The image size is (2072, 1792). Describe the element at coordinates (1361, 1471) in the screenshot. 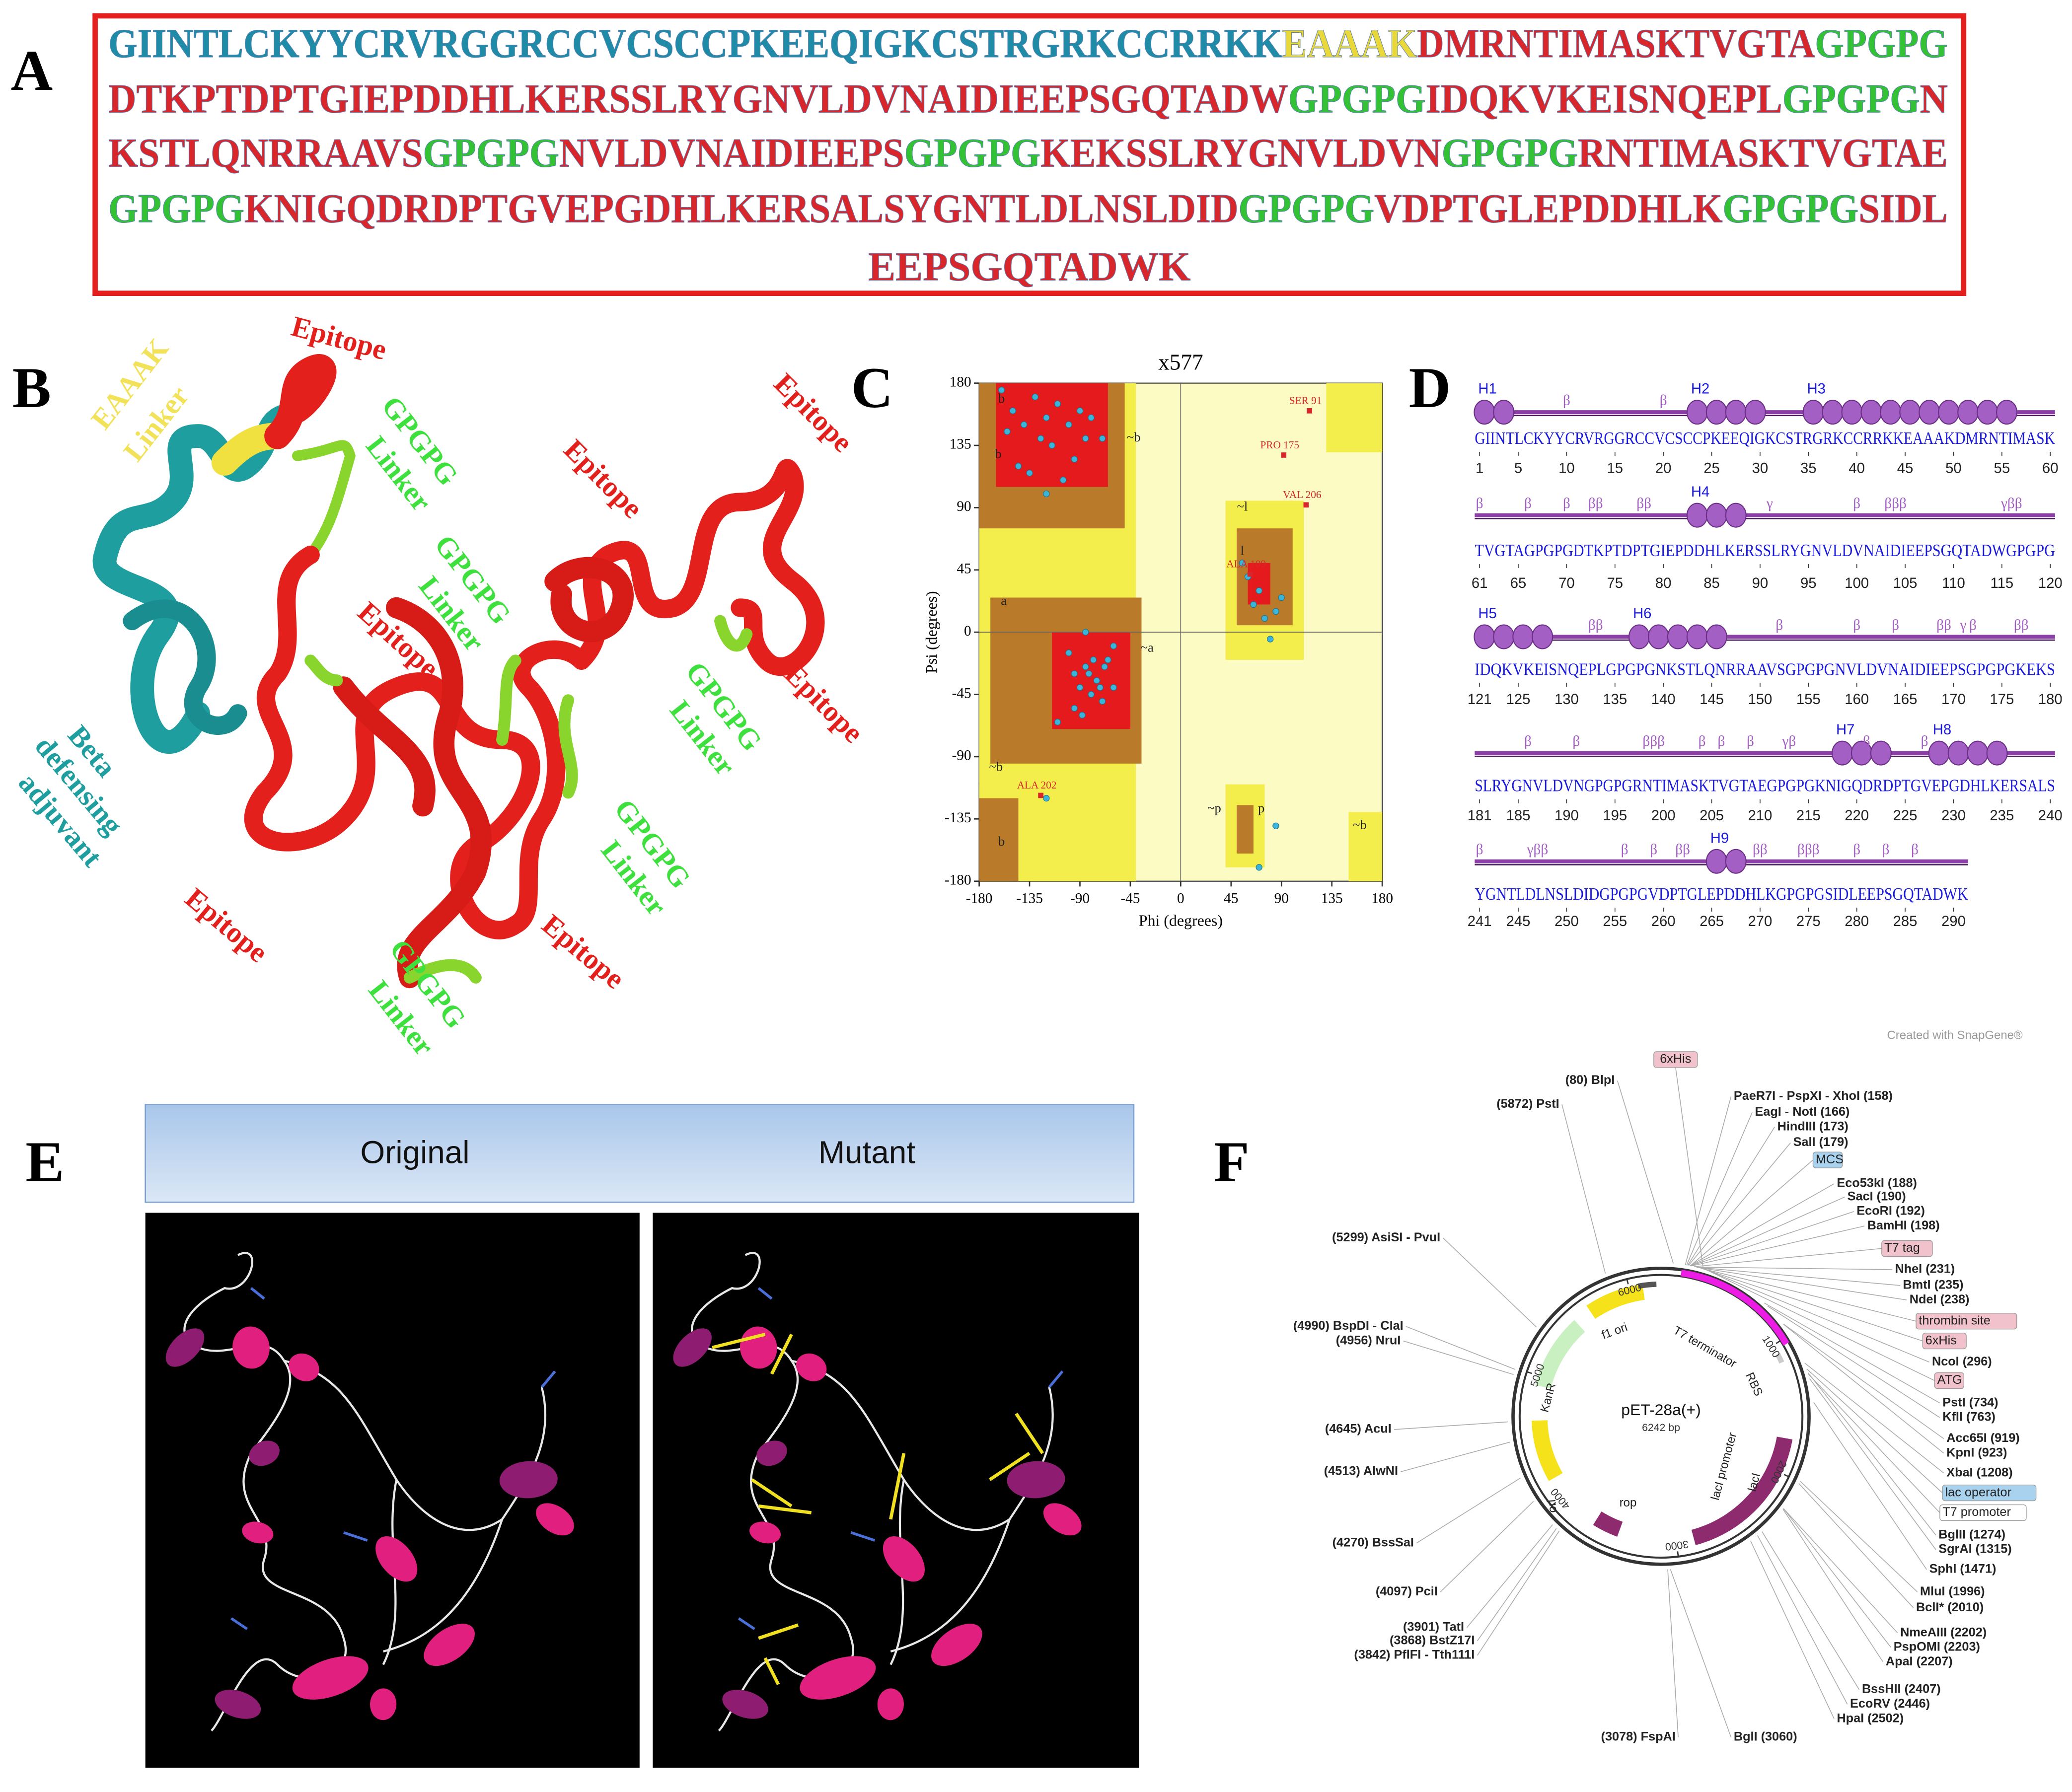

I see `restriction-site: (4513) AlwNI` at that location.